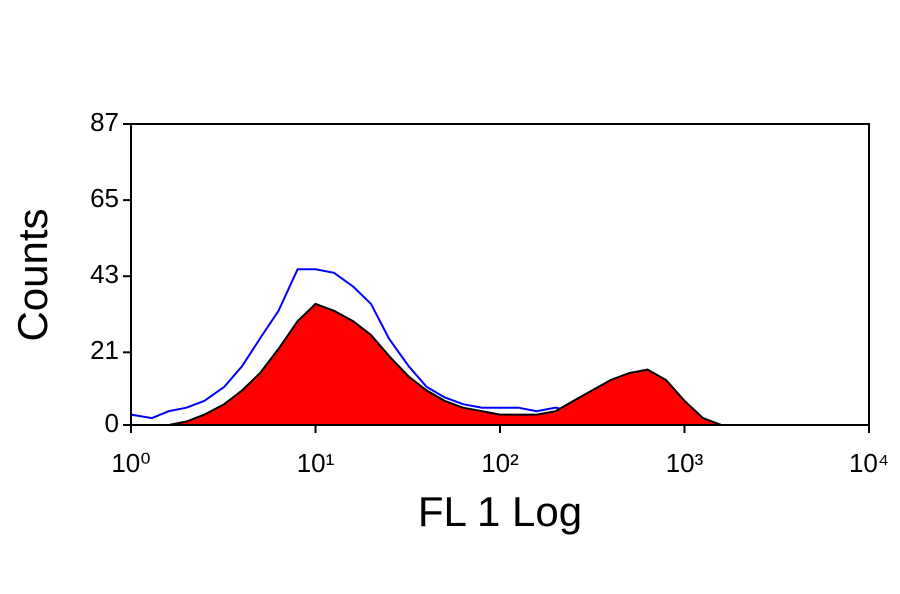 Image resolution: width=900 pixels, height=594 pixels. What do you see at coordinates (104, 350) in the screenshot?
I see `y-tick-label: 21` at bounding box center [104, 350].